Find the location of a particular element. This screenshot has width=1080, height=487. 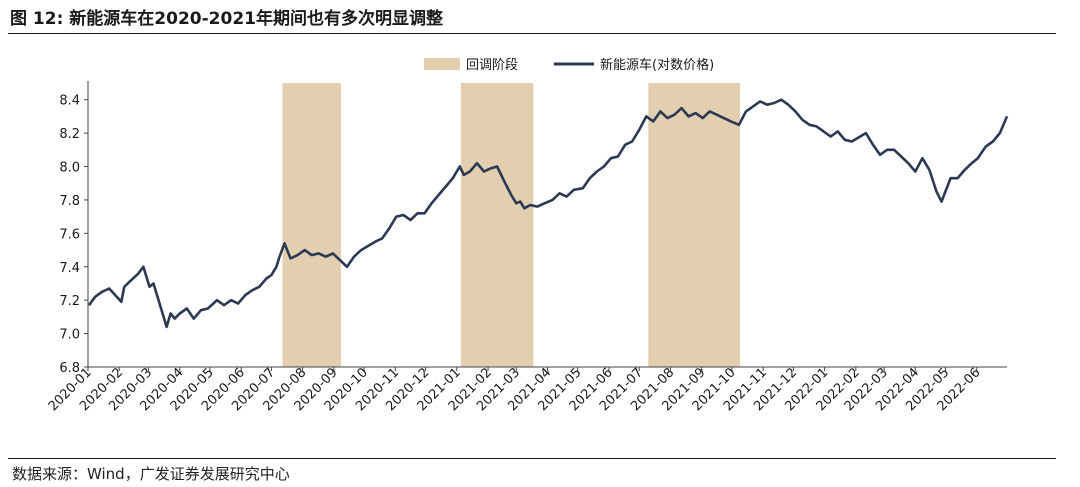

y-tick-label: 7.2 is located at coordinates (69, 301).